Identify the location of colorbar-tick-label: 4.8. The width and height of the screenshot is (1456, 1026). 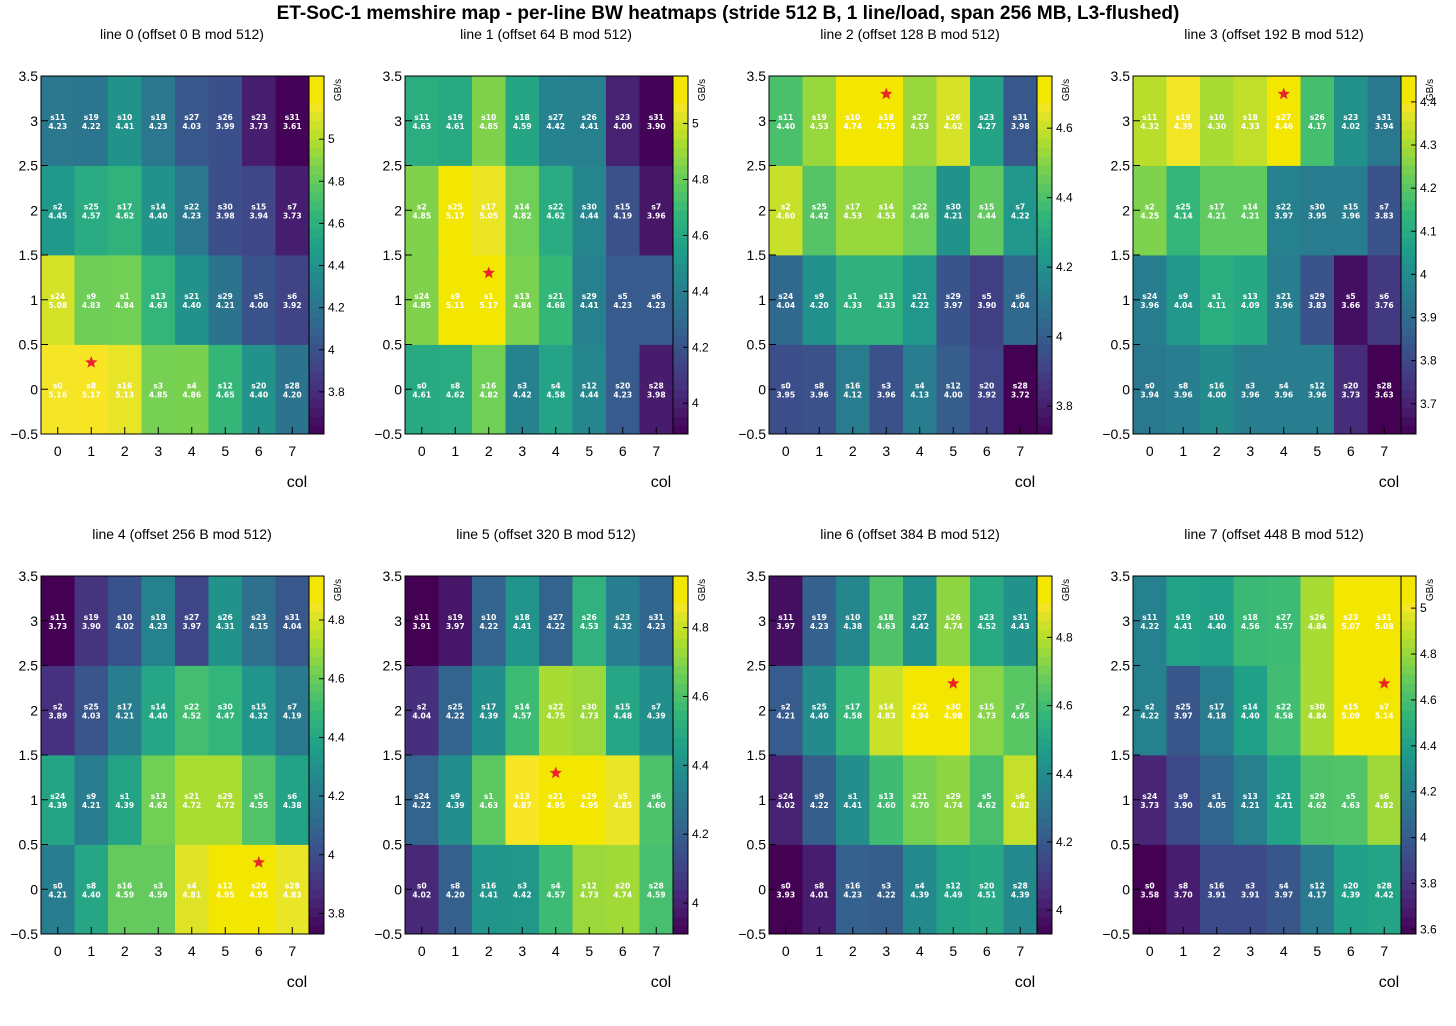
(700, 179).